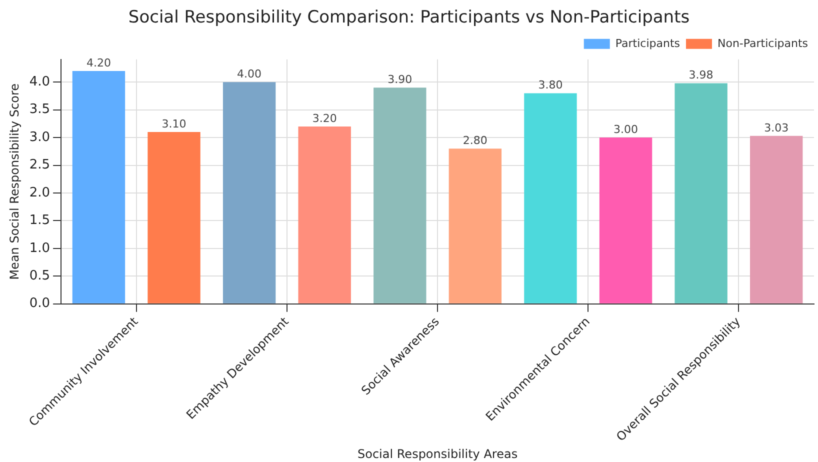 This screenshot has height=462, width=818. Describe the element at coordinates (776, 127) in the screenshot. I see `data-label: 3.03` at that location.